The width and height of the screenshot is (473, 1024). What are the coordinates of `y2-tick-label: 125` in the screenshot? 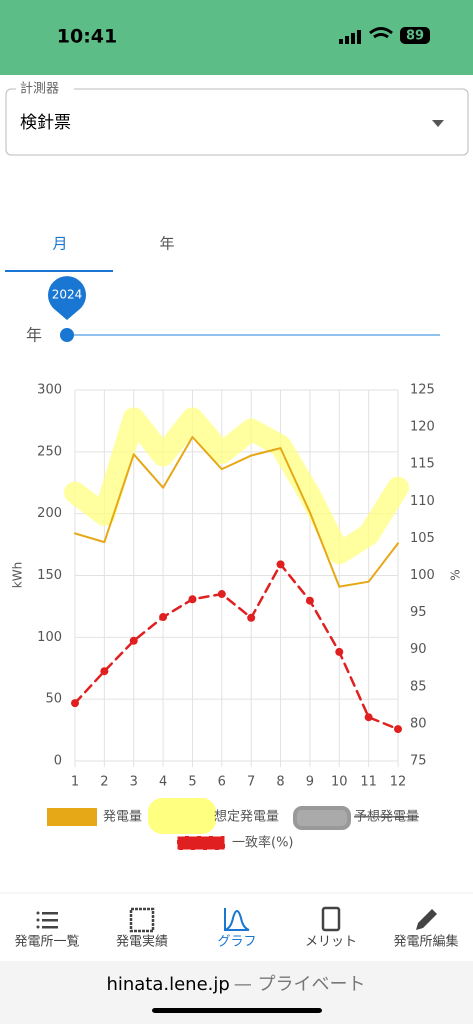 It's located at (422, 390).